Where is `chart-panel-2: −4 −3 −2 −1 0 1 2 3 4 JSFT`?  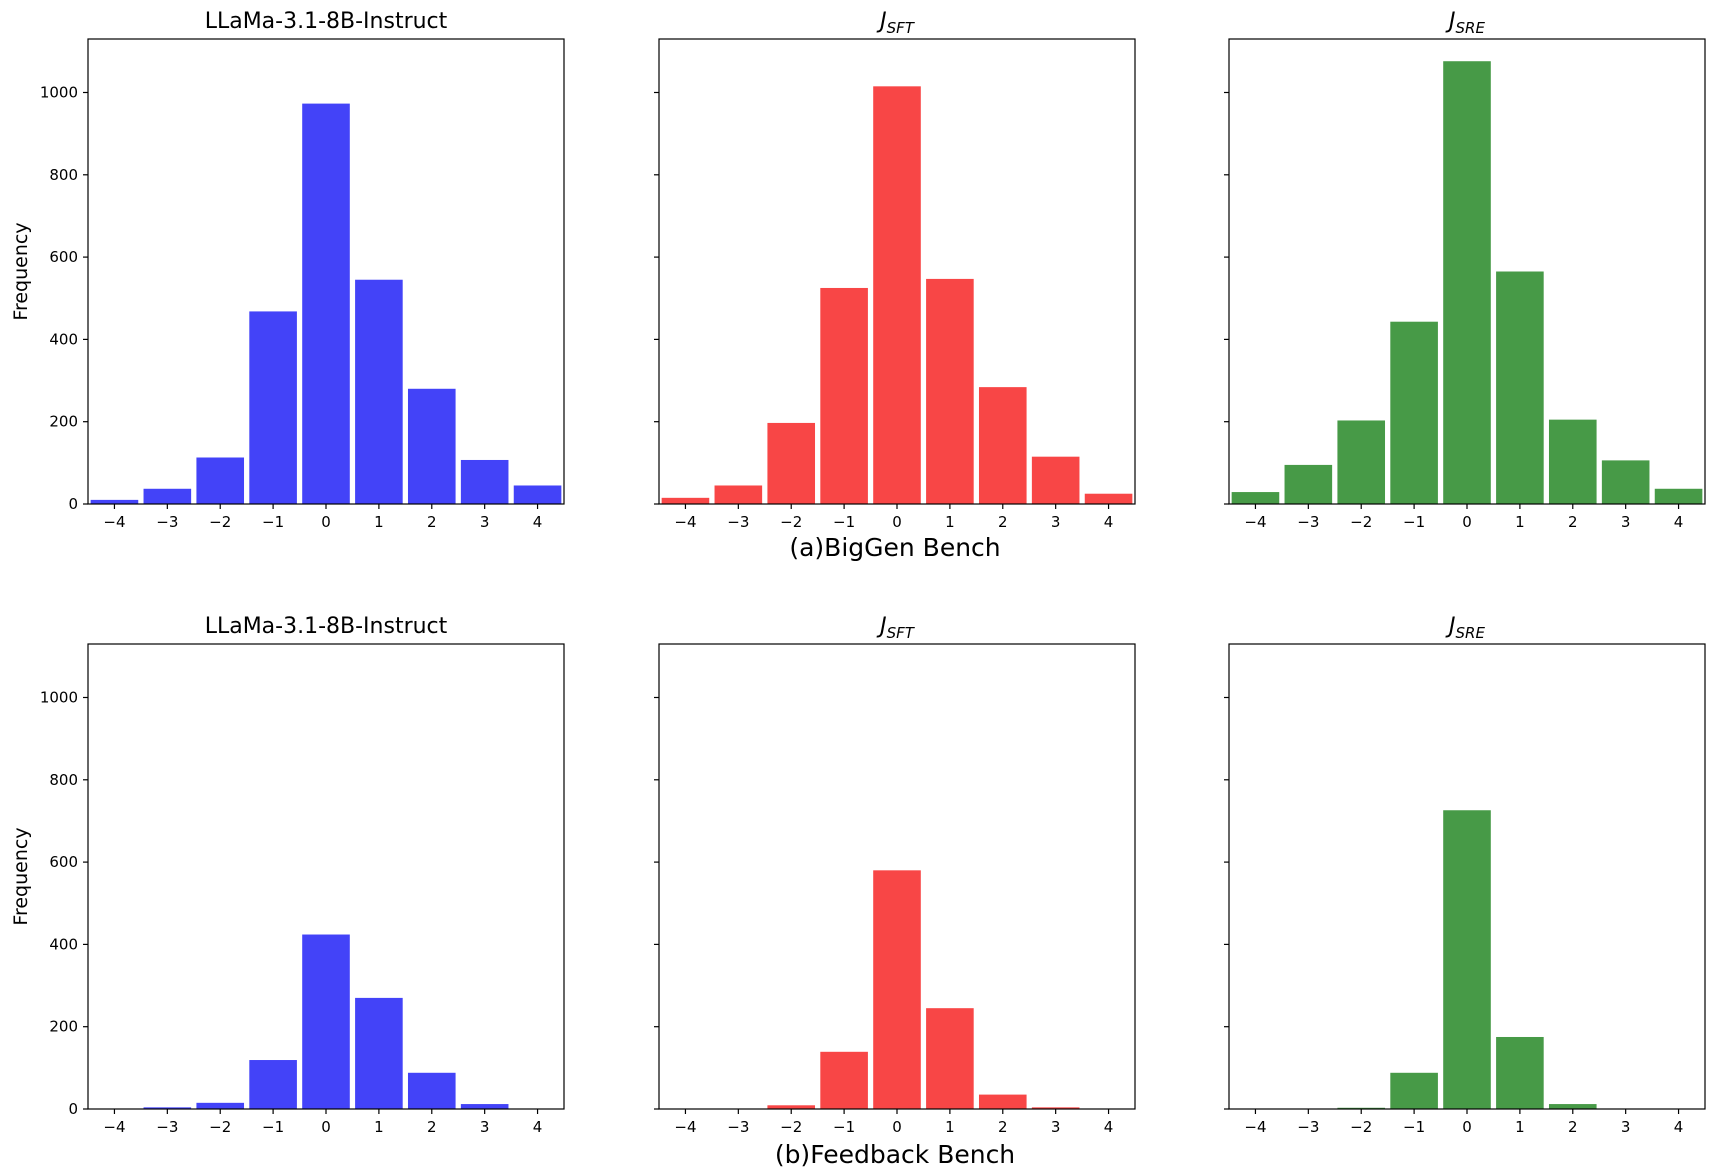
chart-panel-2: −4 −3 −2 −1 0 1 2 3 4 JSFT is located at coordinates (895, 270).